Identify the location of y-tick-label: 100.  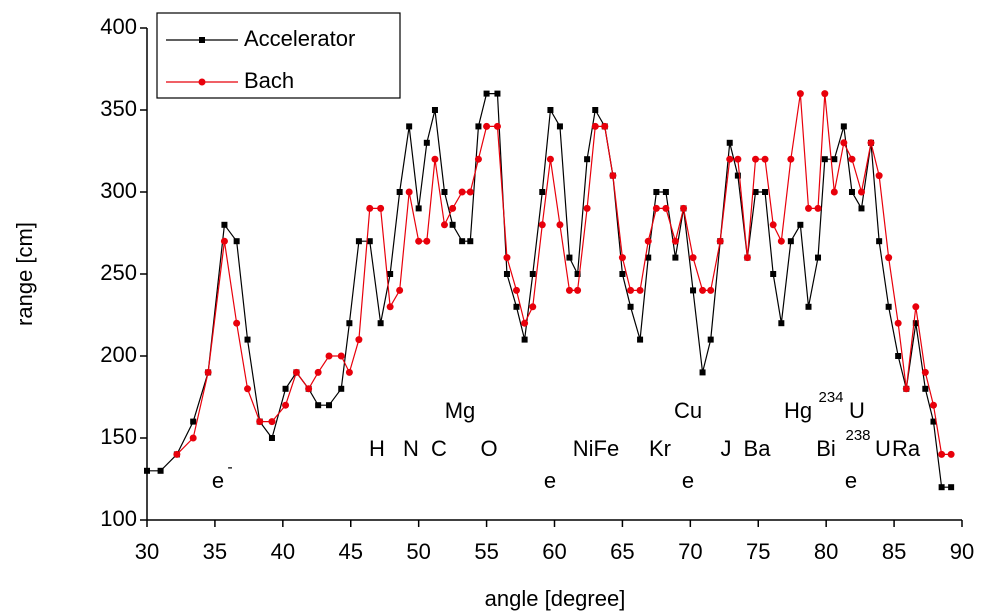
(118, 518).